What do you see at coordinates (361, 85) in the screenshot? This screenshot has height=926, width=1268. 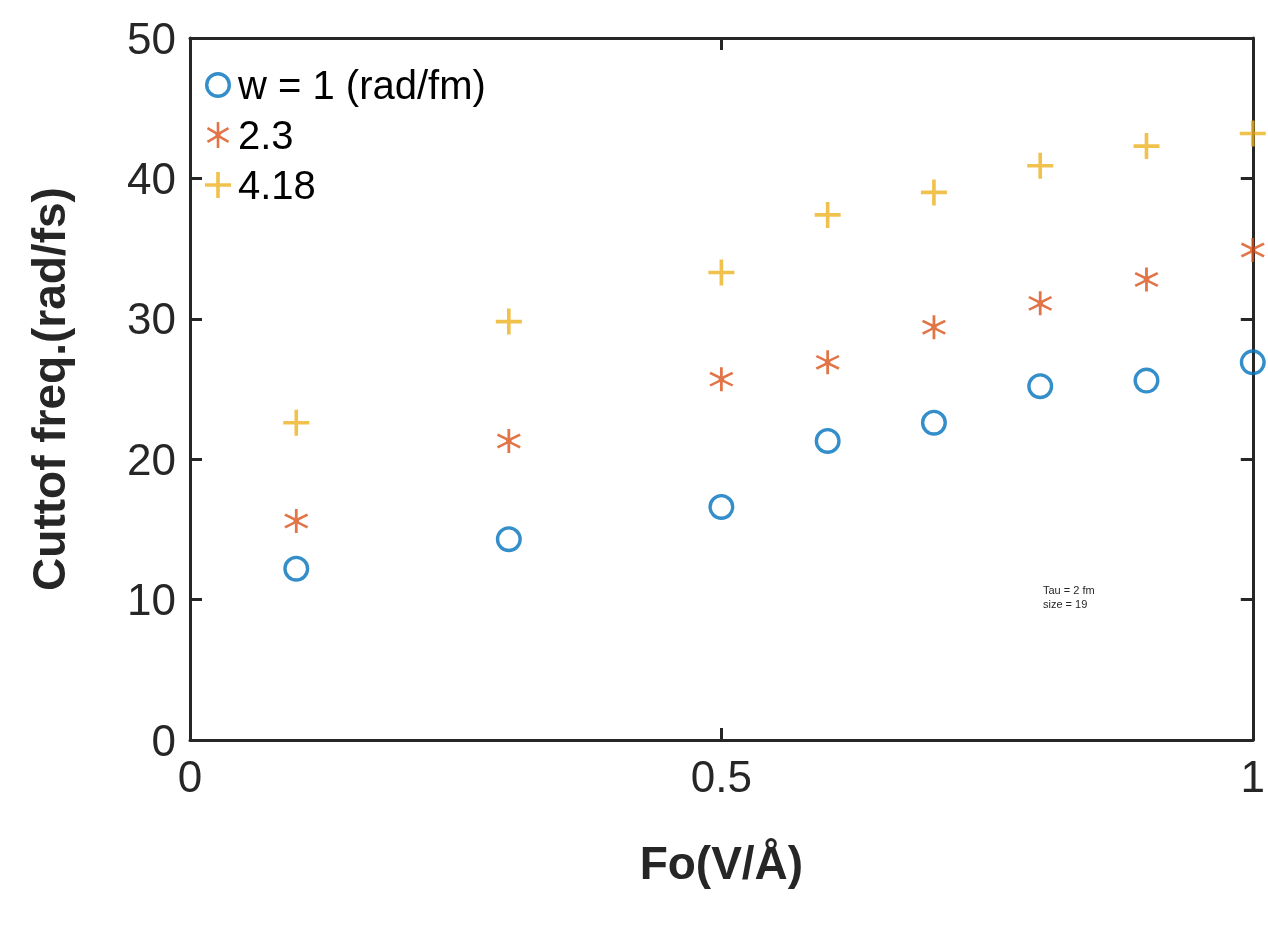 I see `legend-label: w = 1 (rad/fm)` at bounding box center [361, 85].